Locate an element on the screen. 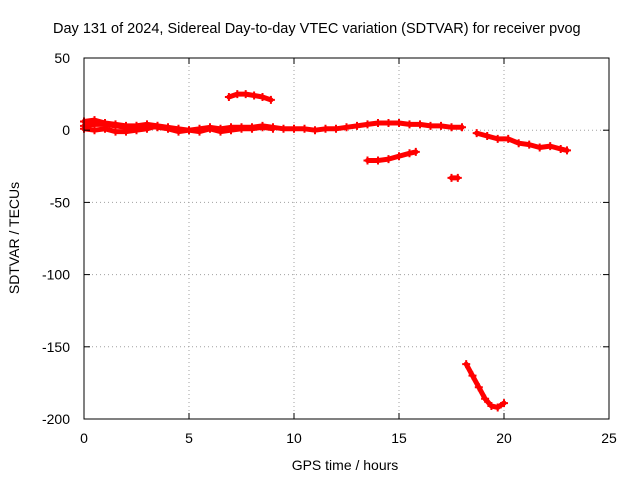 The height and width of the screenshot is (480, 640). y-axis-label: SDTVAR / TECUs is located at coordinates (14, 238).